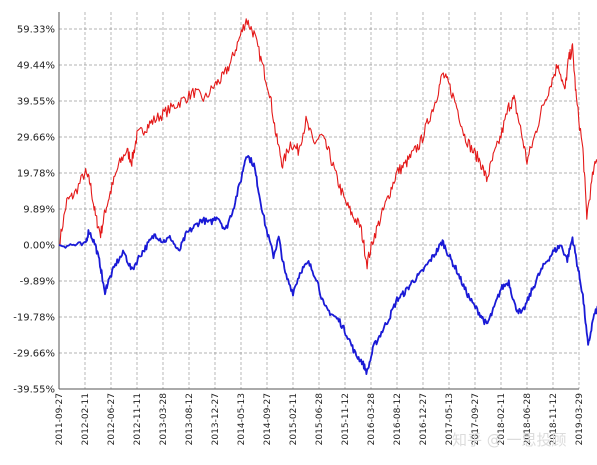 Image resolution: width=597 pixels, height=465 pixels. I want to click on x-tick-label: 2016-08-12, so click(398, 419).